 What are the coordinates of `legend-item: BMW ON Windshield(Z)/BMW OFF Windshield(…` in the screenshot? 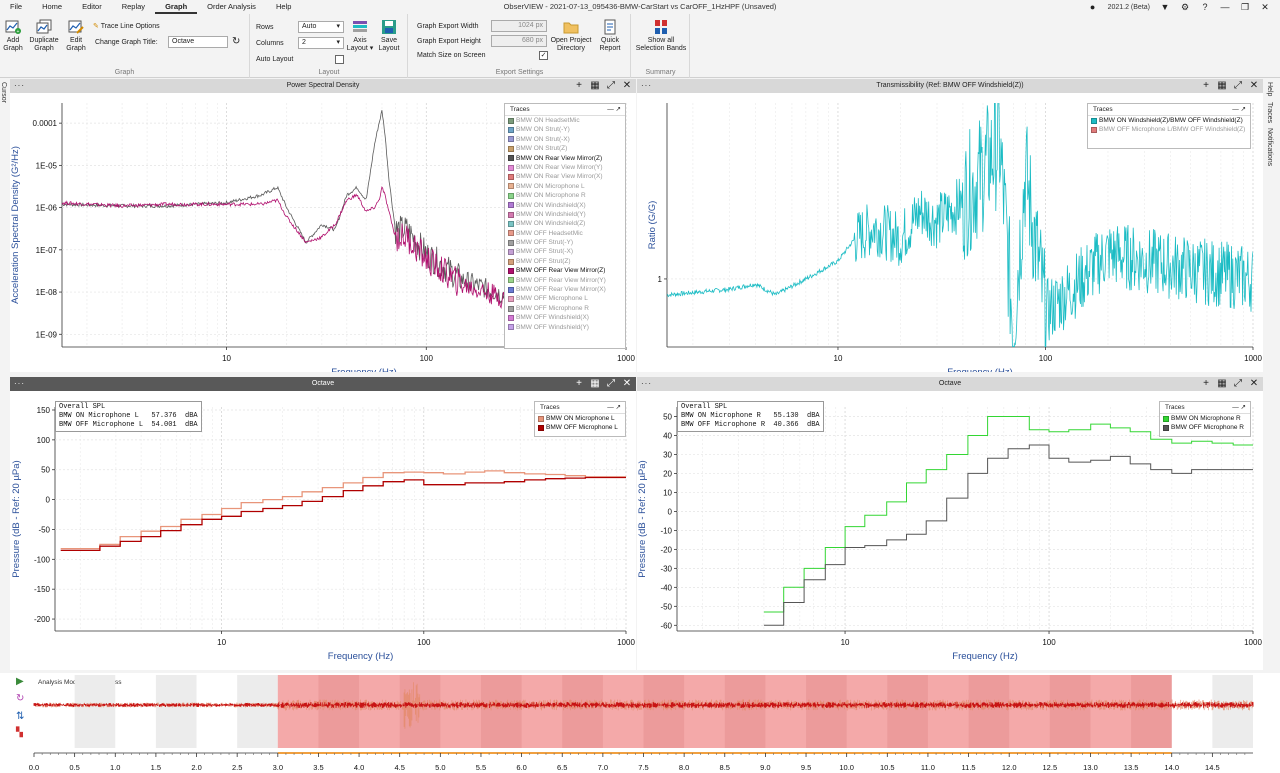 It's located at (1169, 120).